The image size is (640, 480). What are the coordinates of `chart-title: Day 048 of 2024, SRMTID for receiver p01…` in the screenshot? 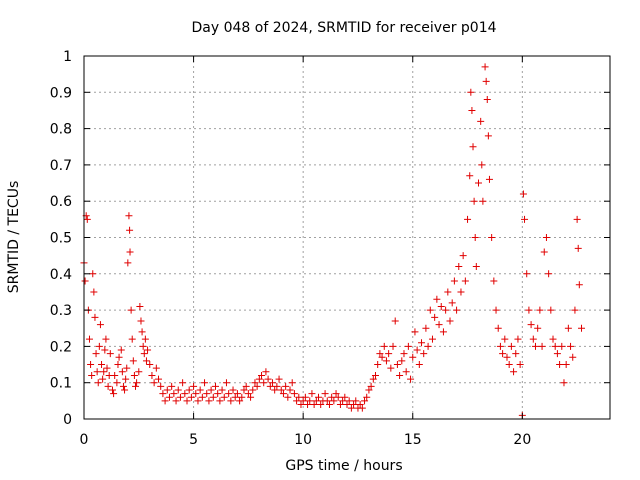 It's located at (343, 28).